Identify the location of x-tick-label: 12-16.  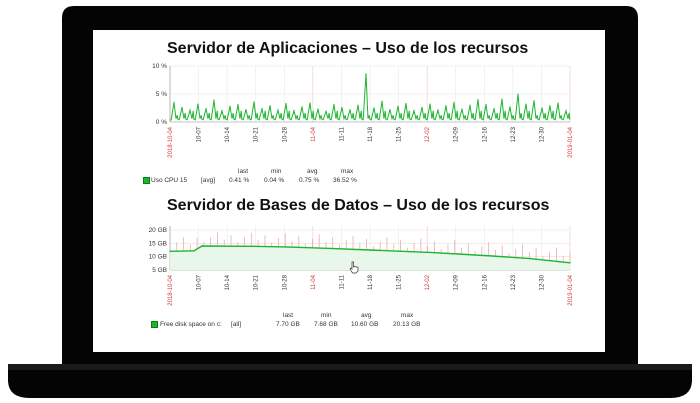
(485, 134).